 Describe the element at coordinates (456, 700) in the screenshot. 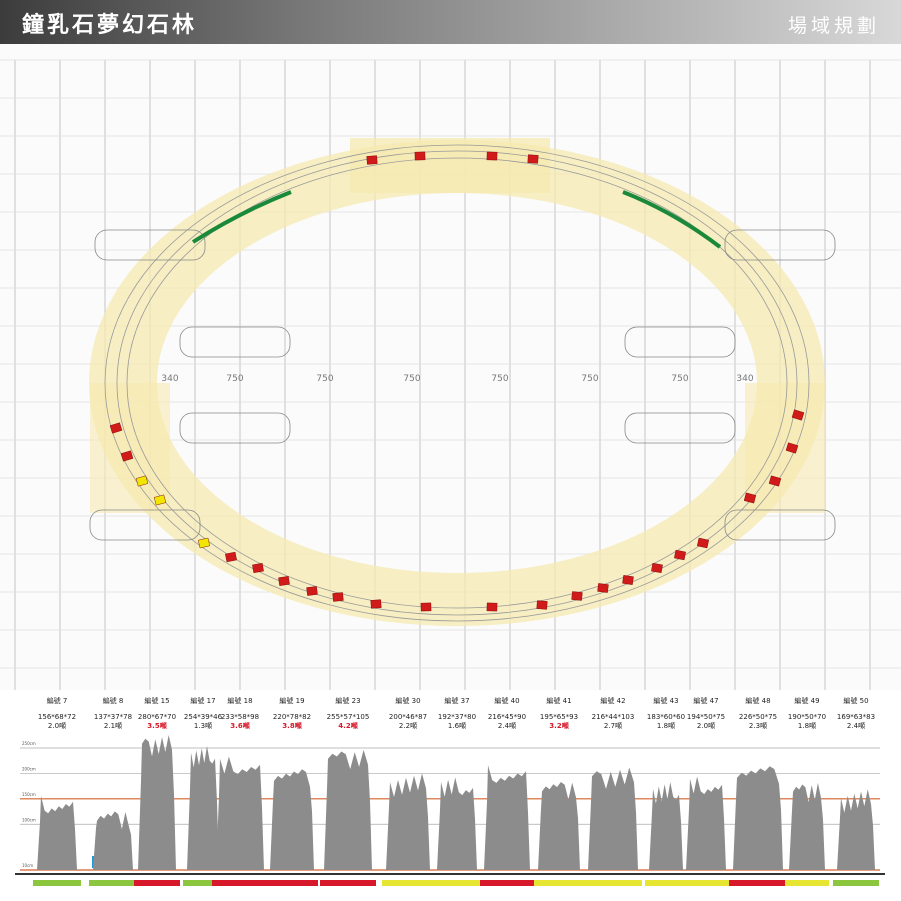

I see `stone-id: 編號 37` at that location.